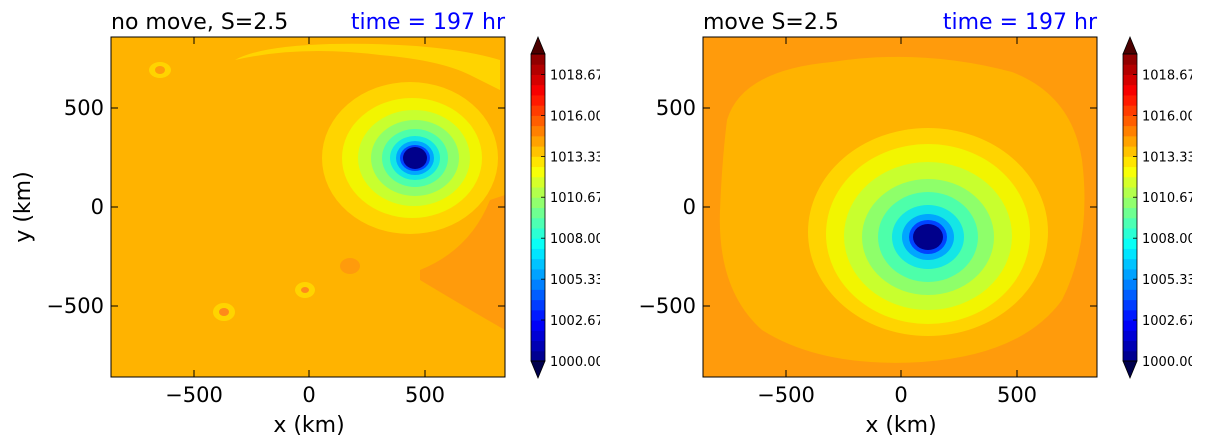 The height and width of the screenshot is (448, 1207). Describe the element at coordinates (676, 108) in the screenshot. I see `right-y-tick-label: 500` at that location.